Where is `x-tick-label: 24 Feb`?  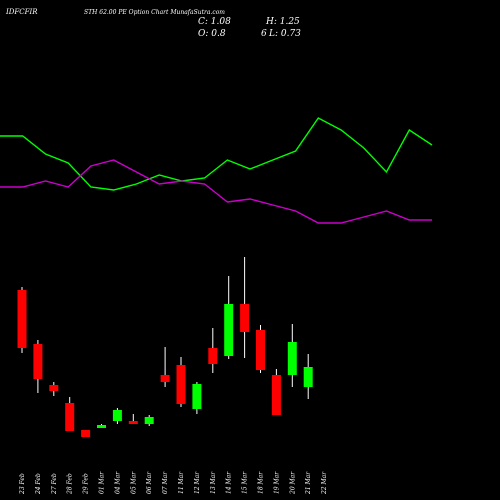
x-tick-label: 24 Feb is located at coordinates (38, 484).